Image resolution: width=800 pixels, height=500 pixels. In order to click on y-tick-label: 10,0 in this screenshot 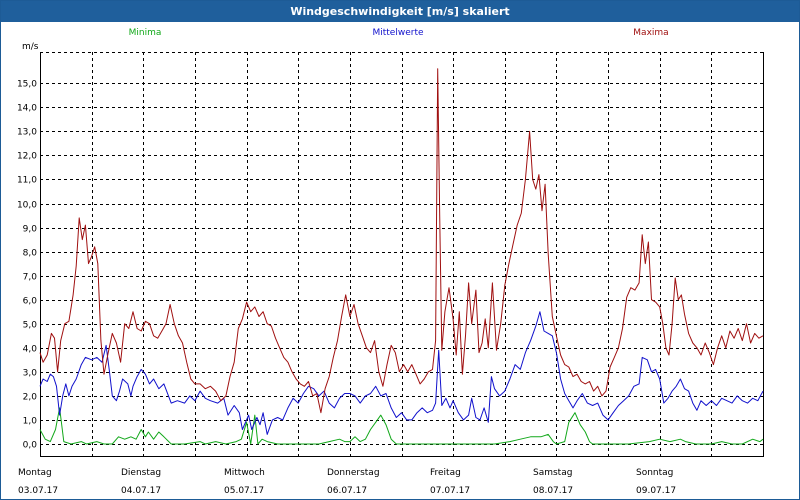, I will do `click(27, 206)`.